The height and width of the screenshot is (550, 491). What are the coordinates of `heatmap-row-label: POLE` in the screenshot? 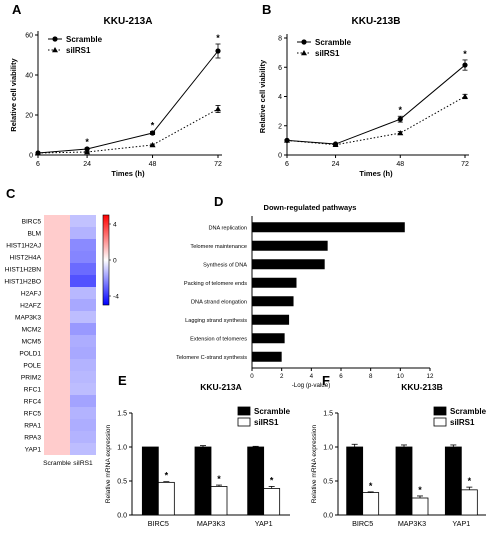 It's located at (32, 366).